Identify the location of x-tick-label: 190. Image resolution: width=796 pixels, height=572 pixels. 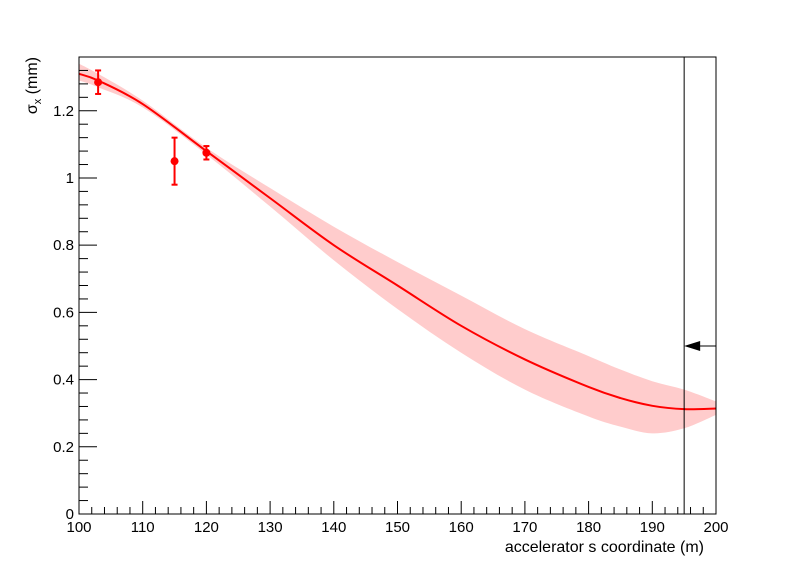
(652, 527).